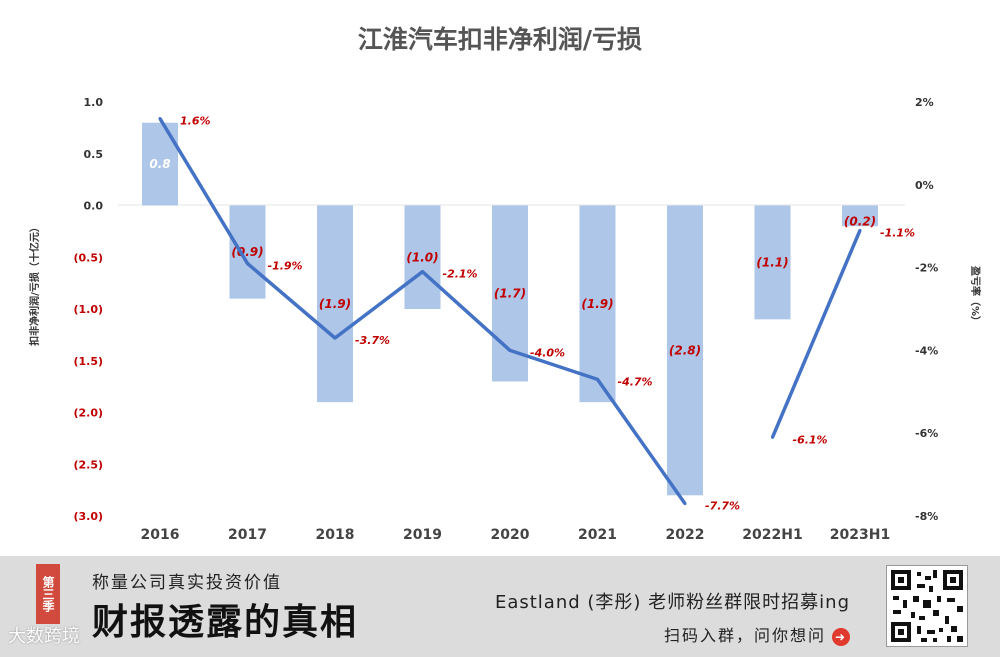 This screenshot has width=1000, height=657. What do you see at coordinates (860, 222) in the screenshot?
I see `bar-value-label: (0.2)` at bounding box center [860, 222].